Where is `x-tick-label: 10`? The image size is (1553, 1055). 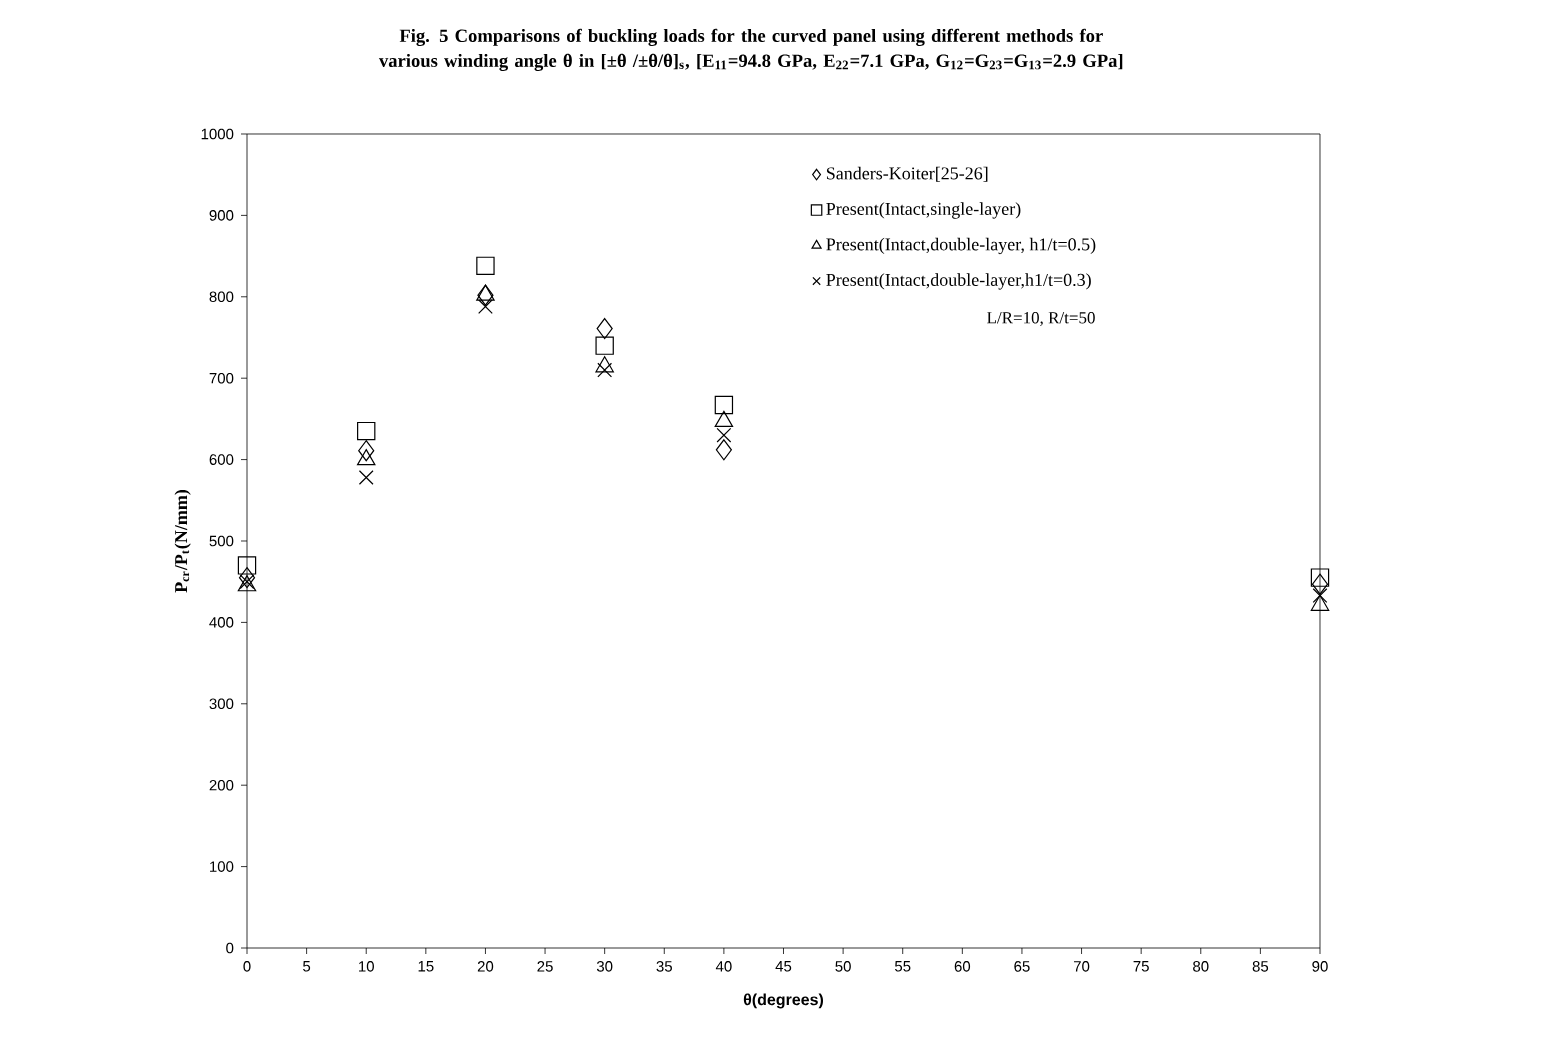
x-tick-label: 10 is located at coordinates (366, 966).